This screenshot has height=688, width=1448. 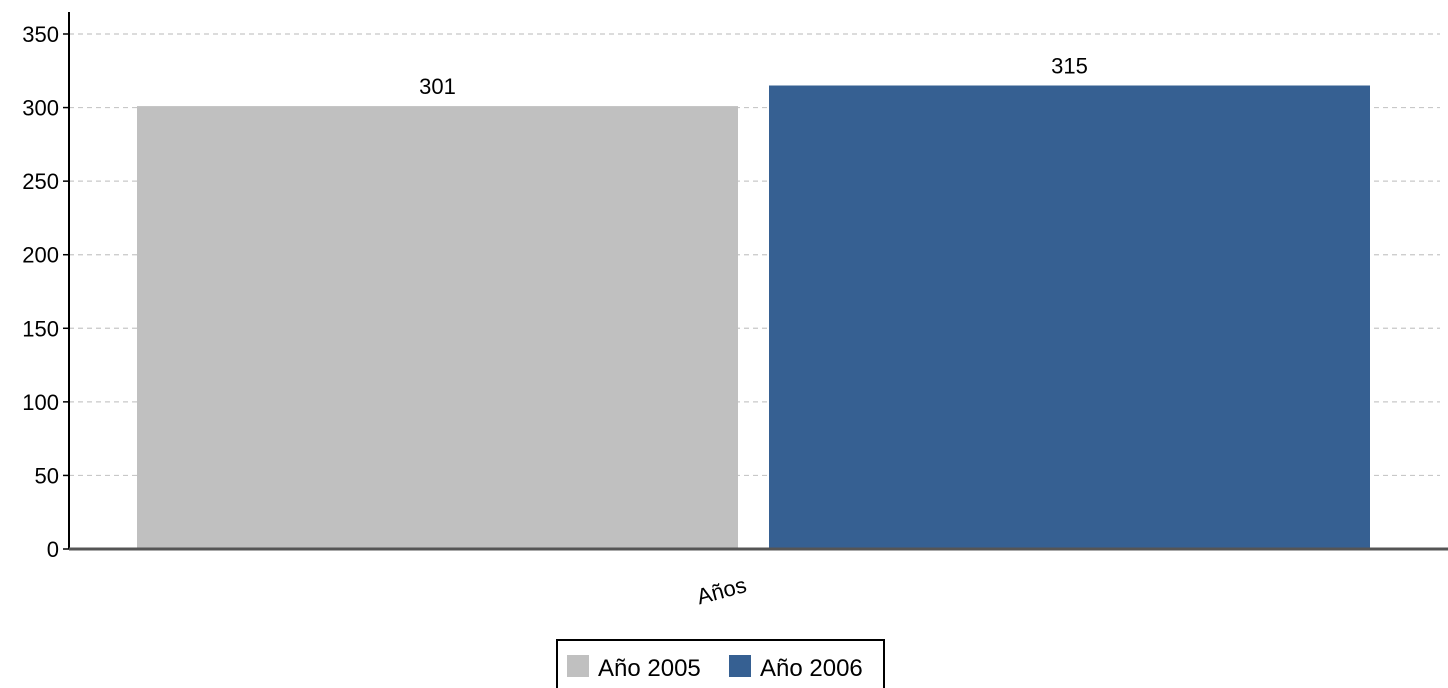 What do you see at coordinates (753, 77) in the screenshot?
I see `data-labels: 301 315` at bounding box center [753, 77].